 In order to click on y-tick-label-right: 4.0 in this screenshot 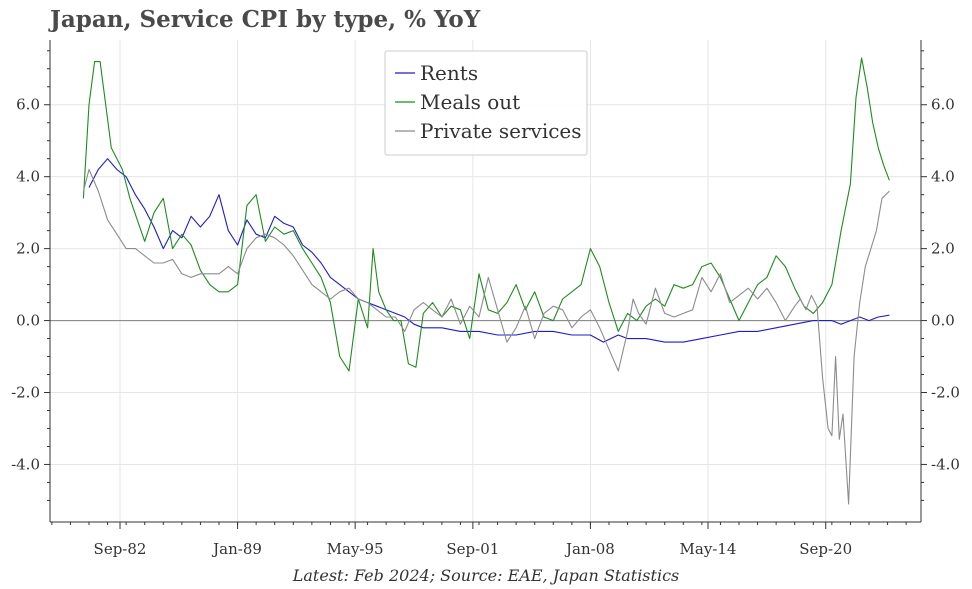, I will do `click(943, 177)`.